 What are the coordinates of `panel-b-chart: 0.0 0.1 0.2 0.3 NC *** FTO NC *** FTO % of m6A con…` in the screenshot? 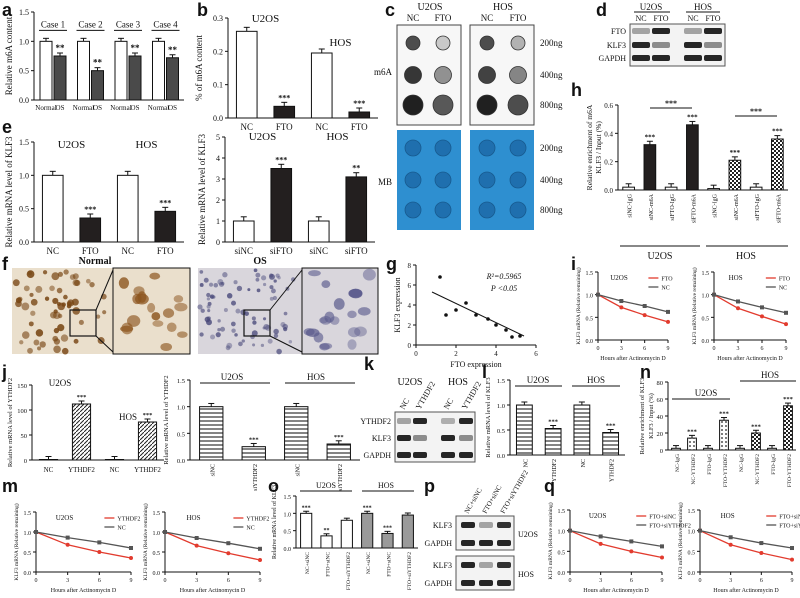 It's located at (286, 72).